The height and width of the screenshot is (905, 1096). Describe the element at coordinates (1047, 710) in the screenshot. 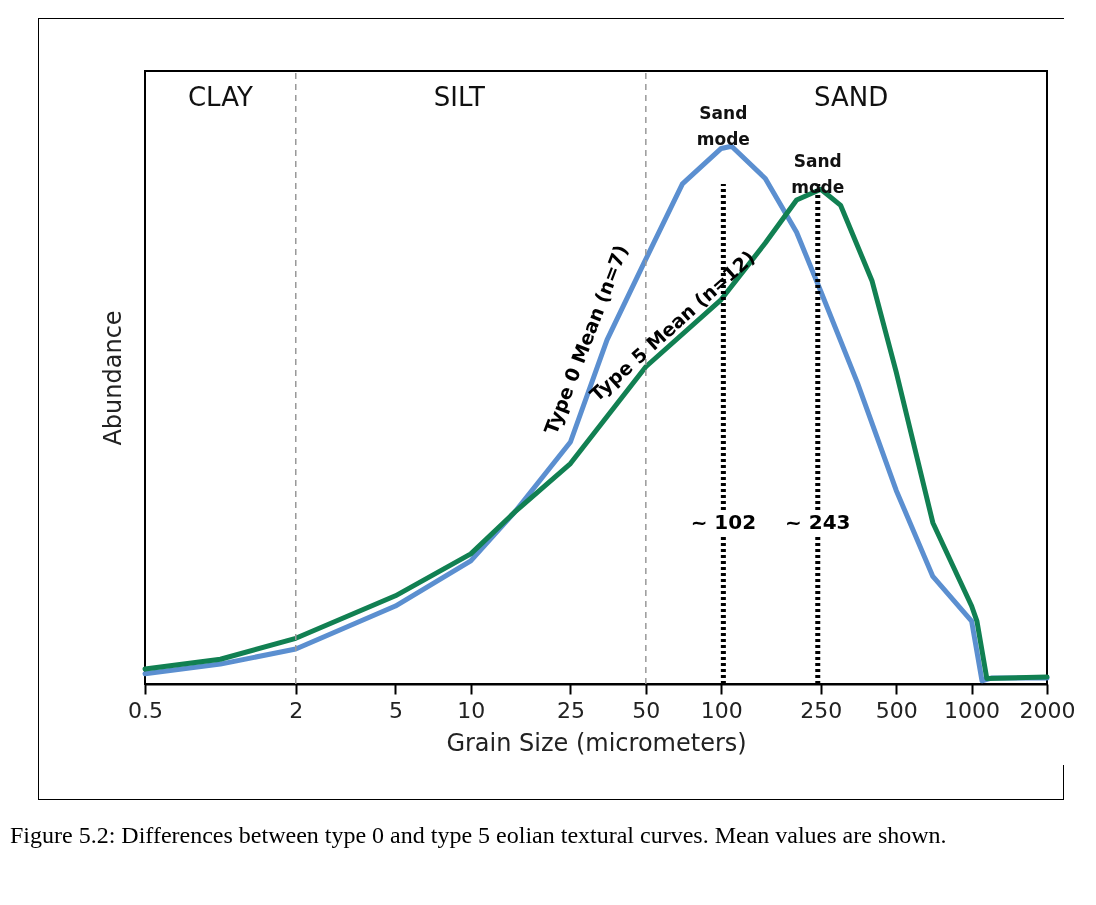

I see `x-tick-label: 2000` at that location.